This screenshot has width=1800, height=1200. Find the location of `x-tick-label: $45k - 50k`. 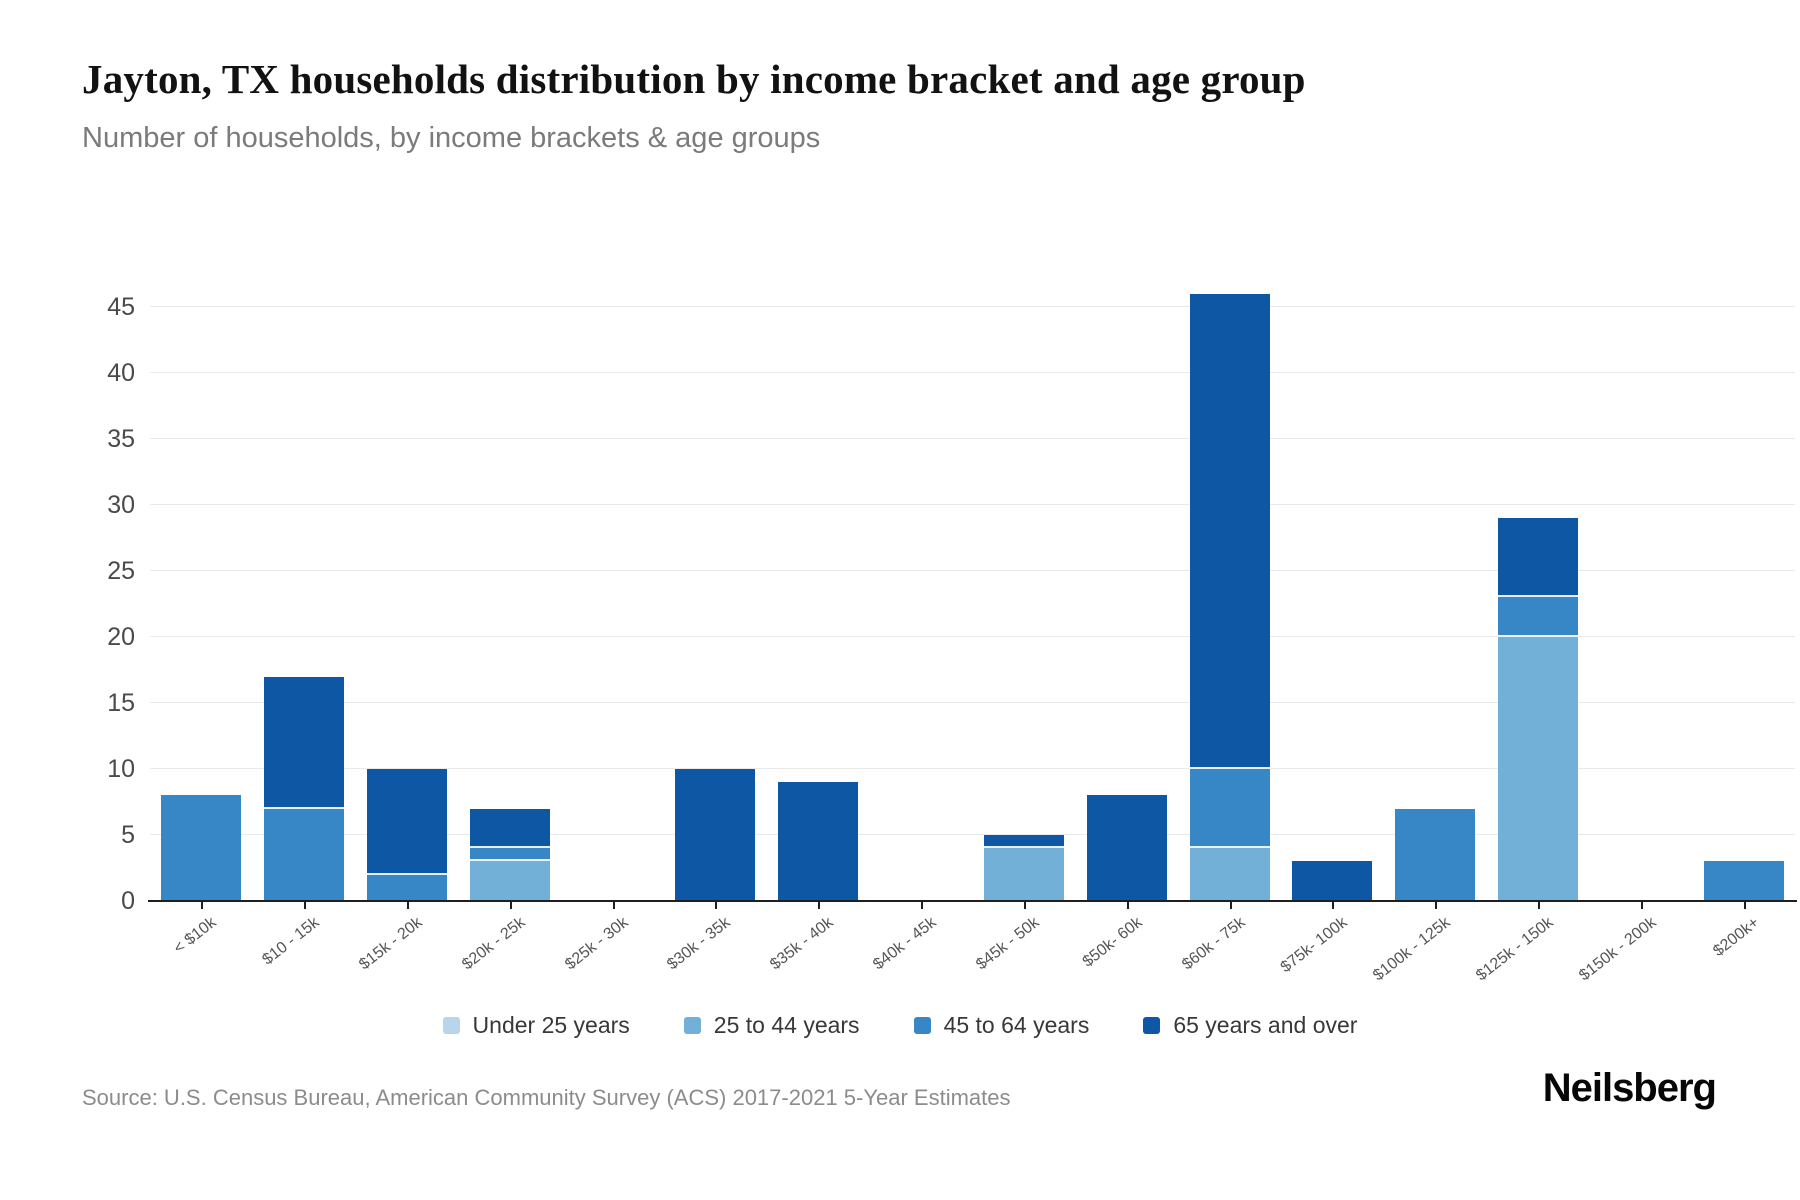

x-tick-label: $45k - 50k is located at coordinates (1008, 944).